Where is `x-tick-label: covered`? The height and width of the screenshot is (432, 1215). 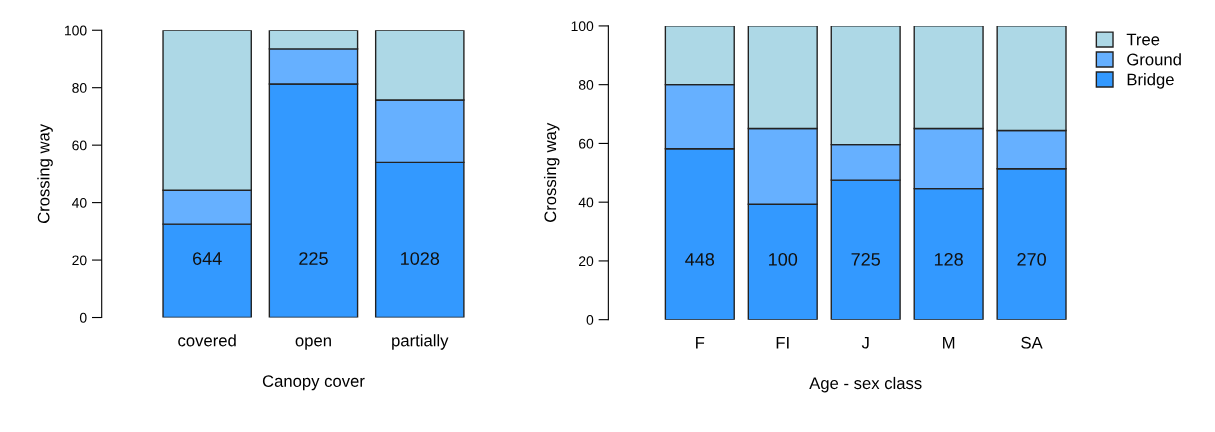
x-tick-label: covered is located at coordinates (207, 340).